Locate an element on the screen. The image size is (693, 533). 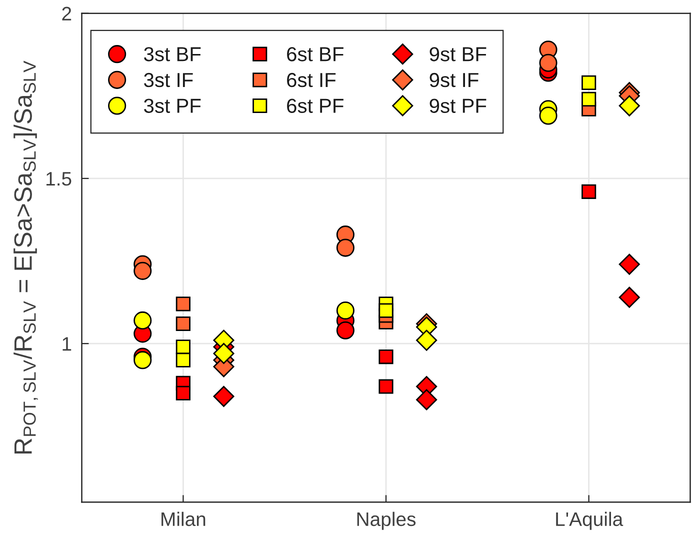
legend-label: 3st BF is located at coordinates (172, 54).